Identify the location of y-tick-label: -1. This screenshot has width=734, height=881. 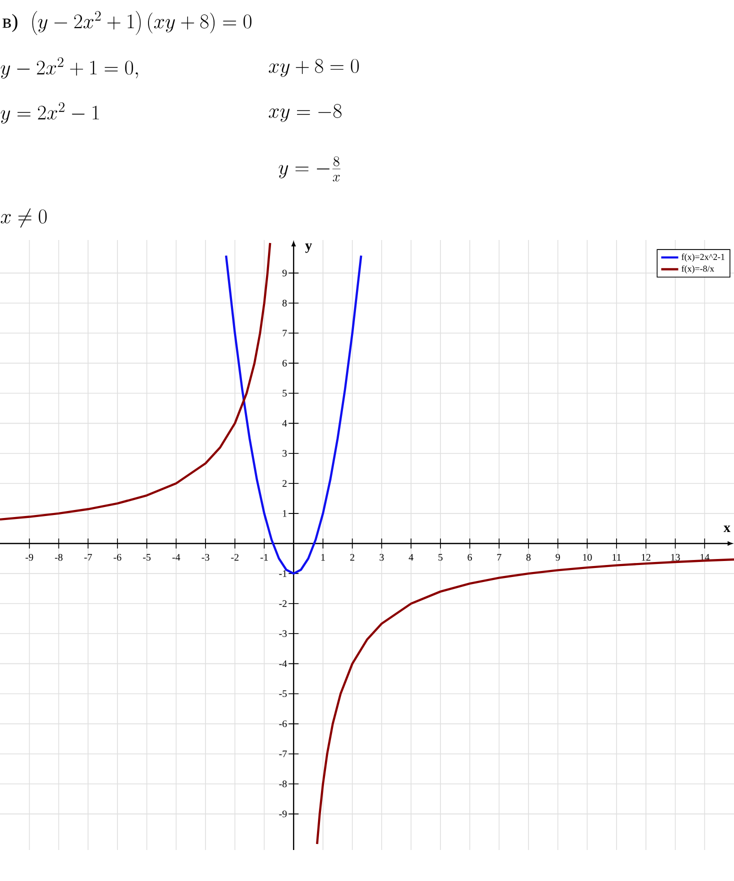
(283, 573).